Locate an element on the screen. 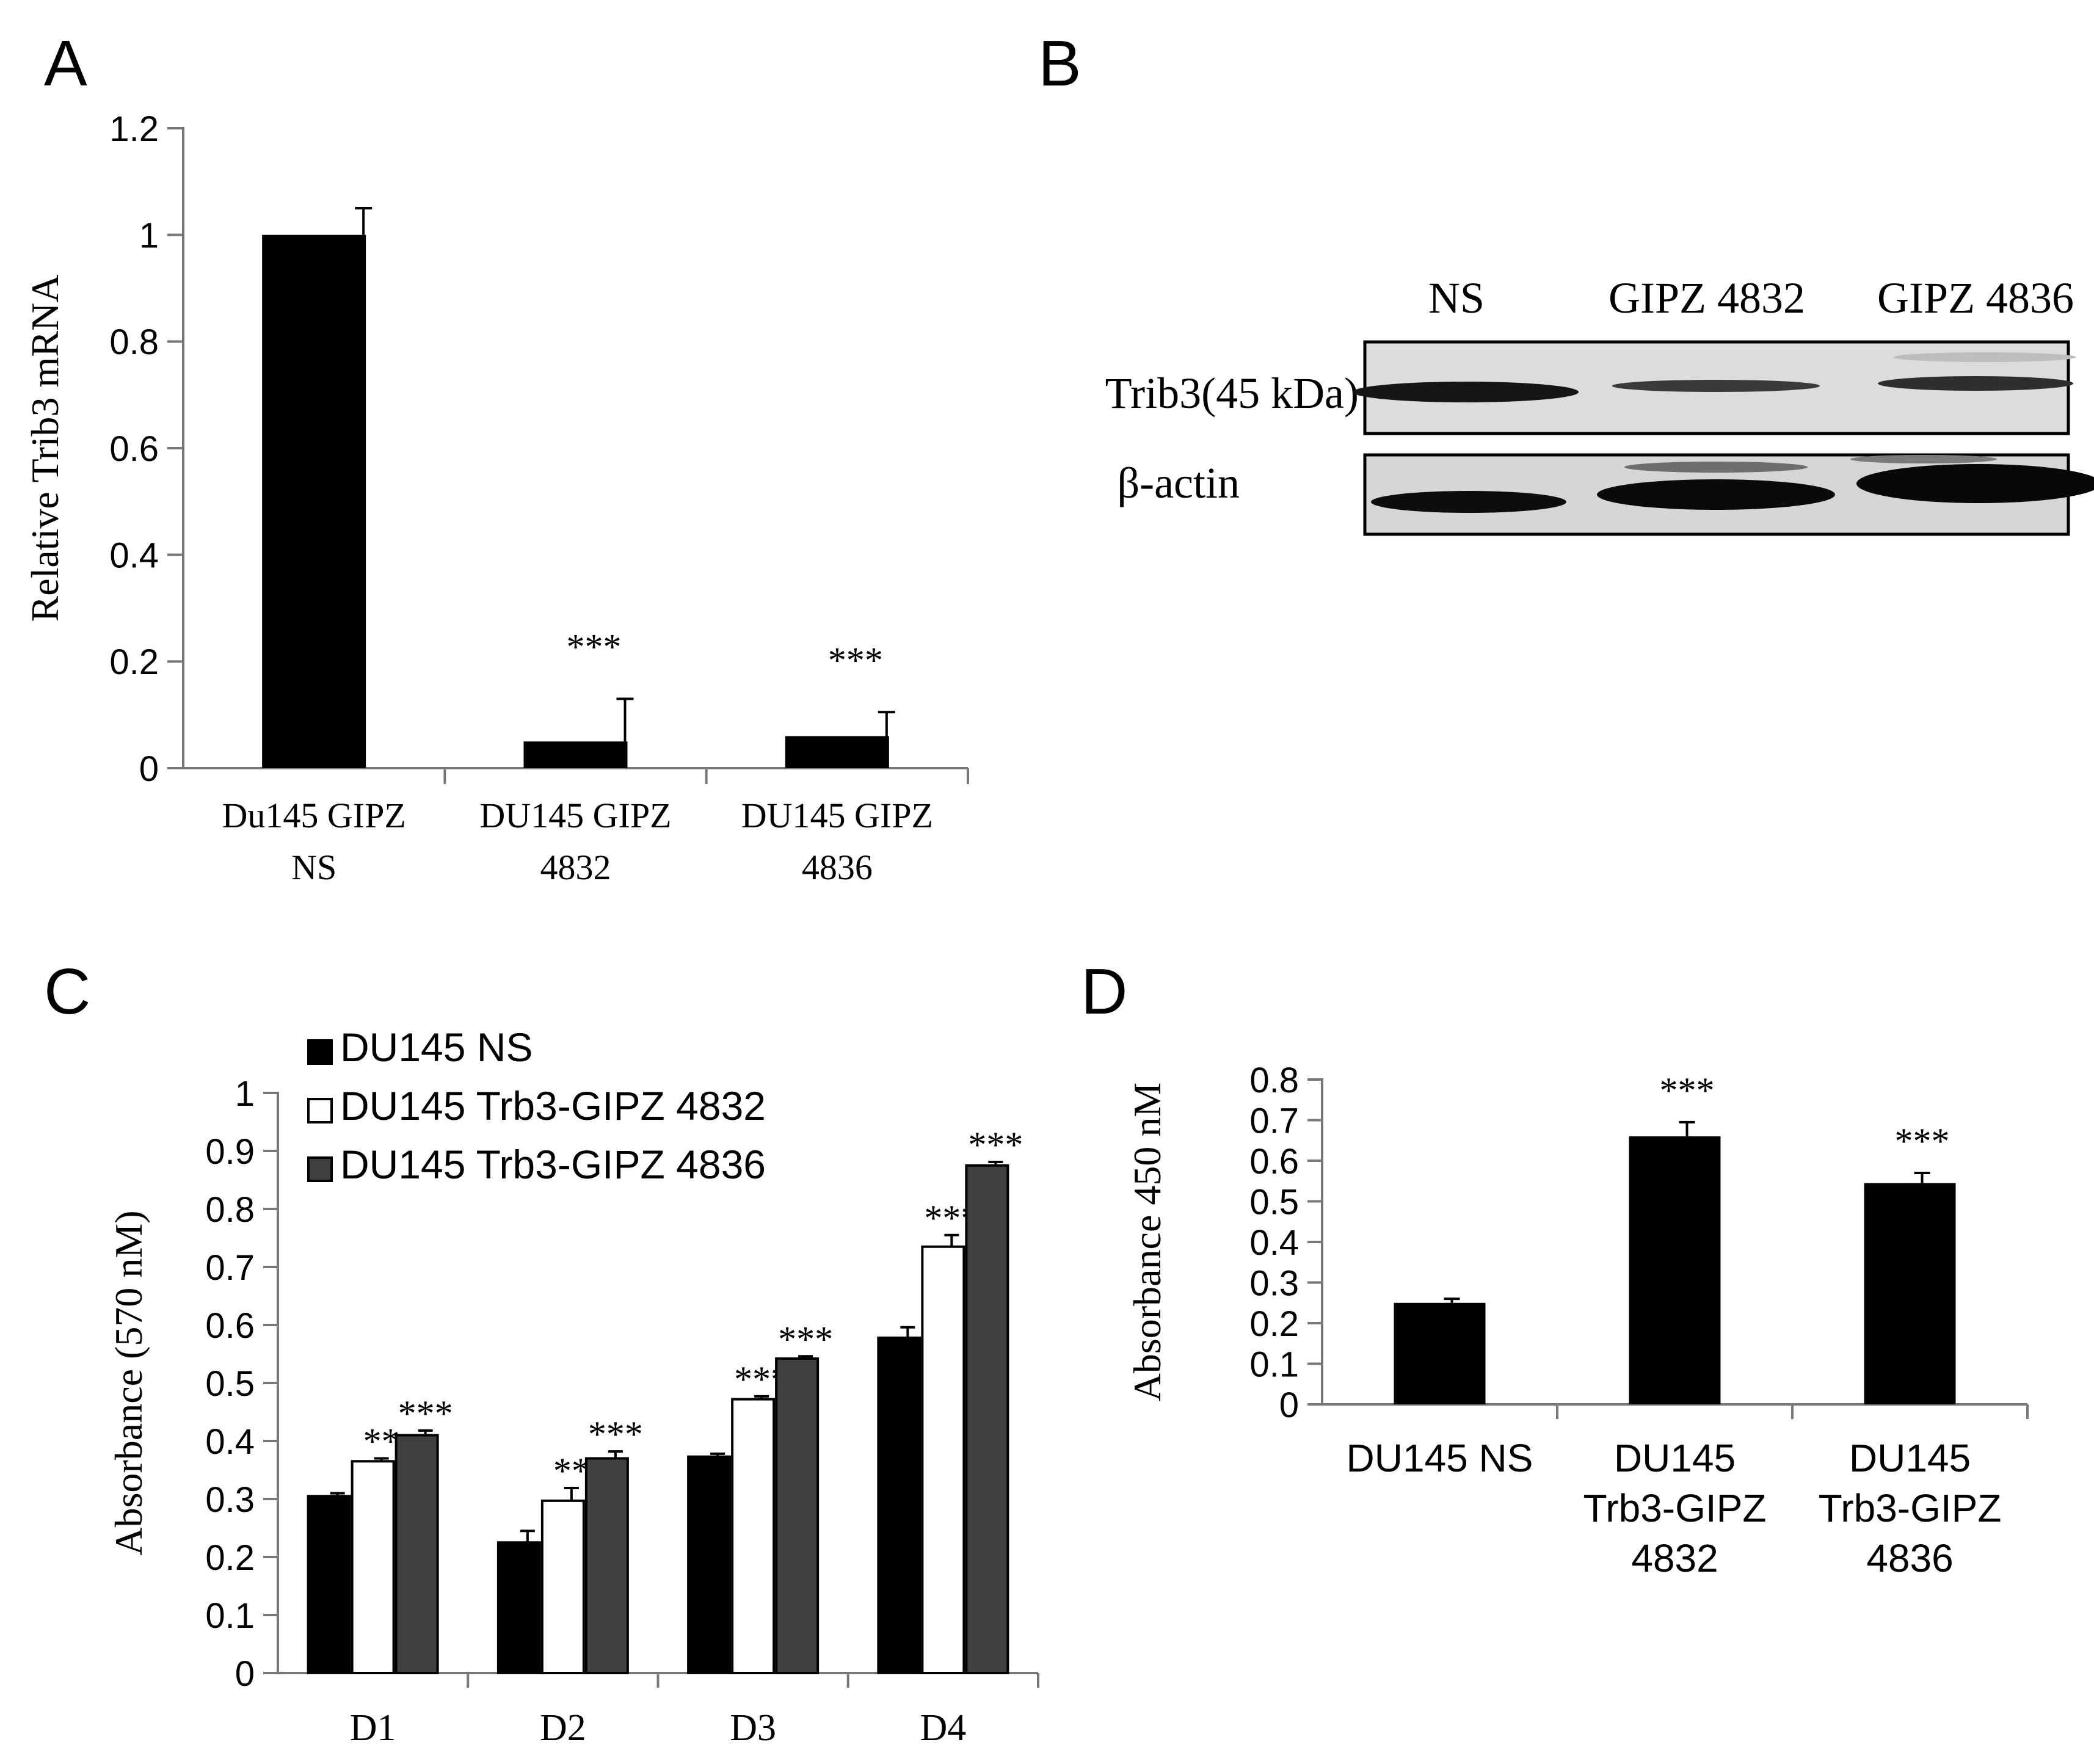 The image size is (2094, 1764). blot-row-label-trib3: Trib3(45 kDa) is located at coordinates (1232, 393).